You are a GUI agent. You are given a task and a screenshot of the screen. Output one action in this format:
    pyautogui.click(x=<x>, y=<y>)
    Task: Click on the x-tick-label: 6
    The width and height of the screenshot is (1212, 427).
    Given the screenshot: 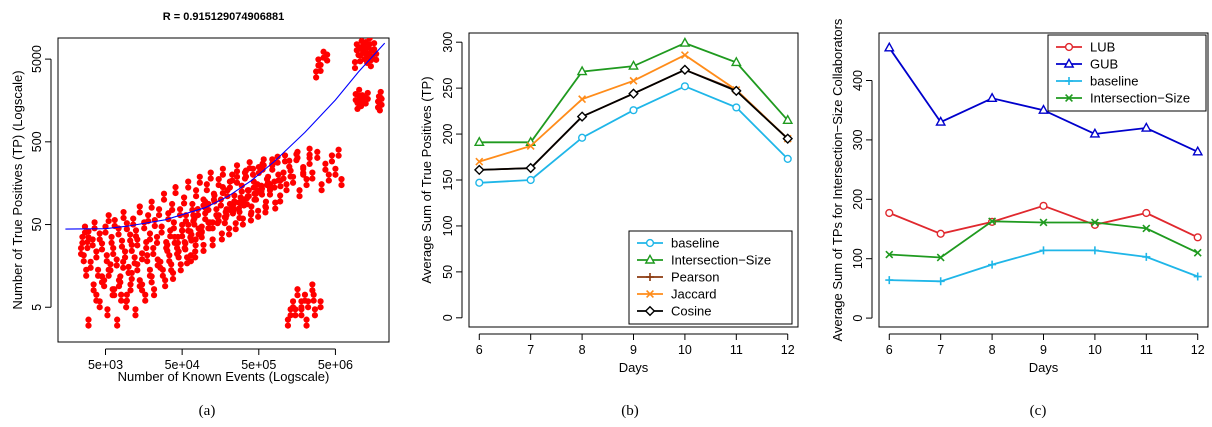 What is the action you would take?
    pyautogui.click(x=889, y=350)
    